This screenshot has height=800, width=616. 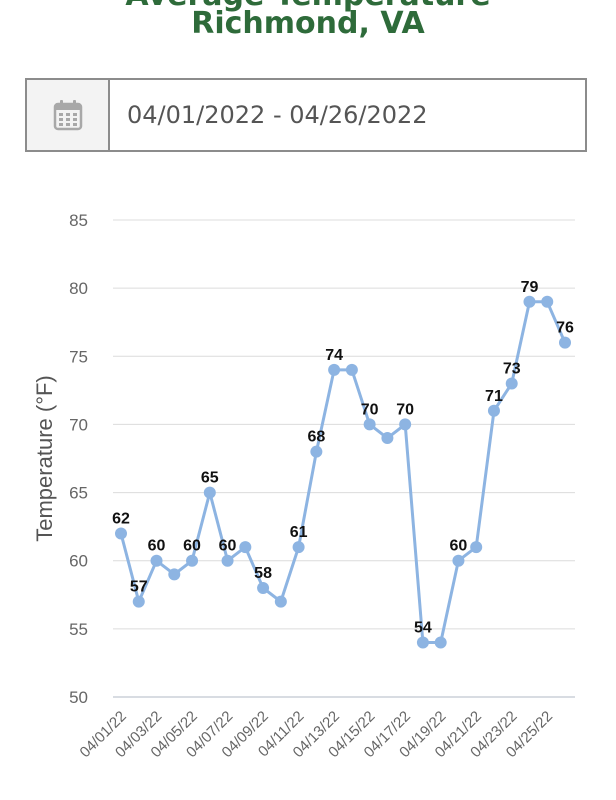 I want to click on data-label: 73, so click(x=512, y=369).